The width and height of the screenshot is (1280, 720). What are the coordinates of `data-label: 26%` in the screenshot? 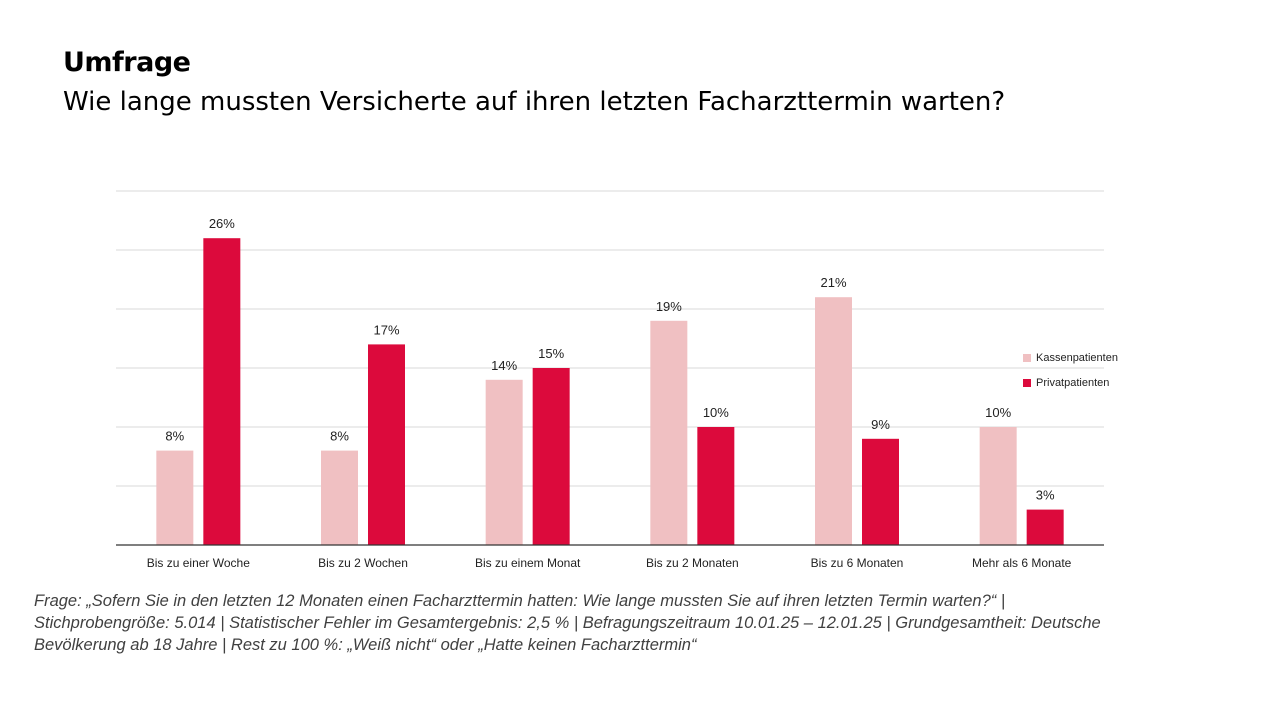 It's located at (222, 223).